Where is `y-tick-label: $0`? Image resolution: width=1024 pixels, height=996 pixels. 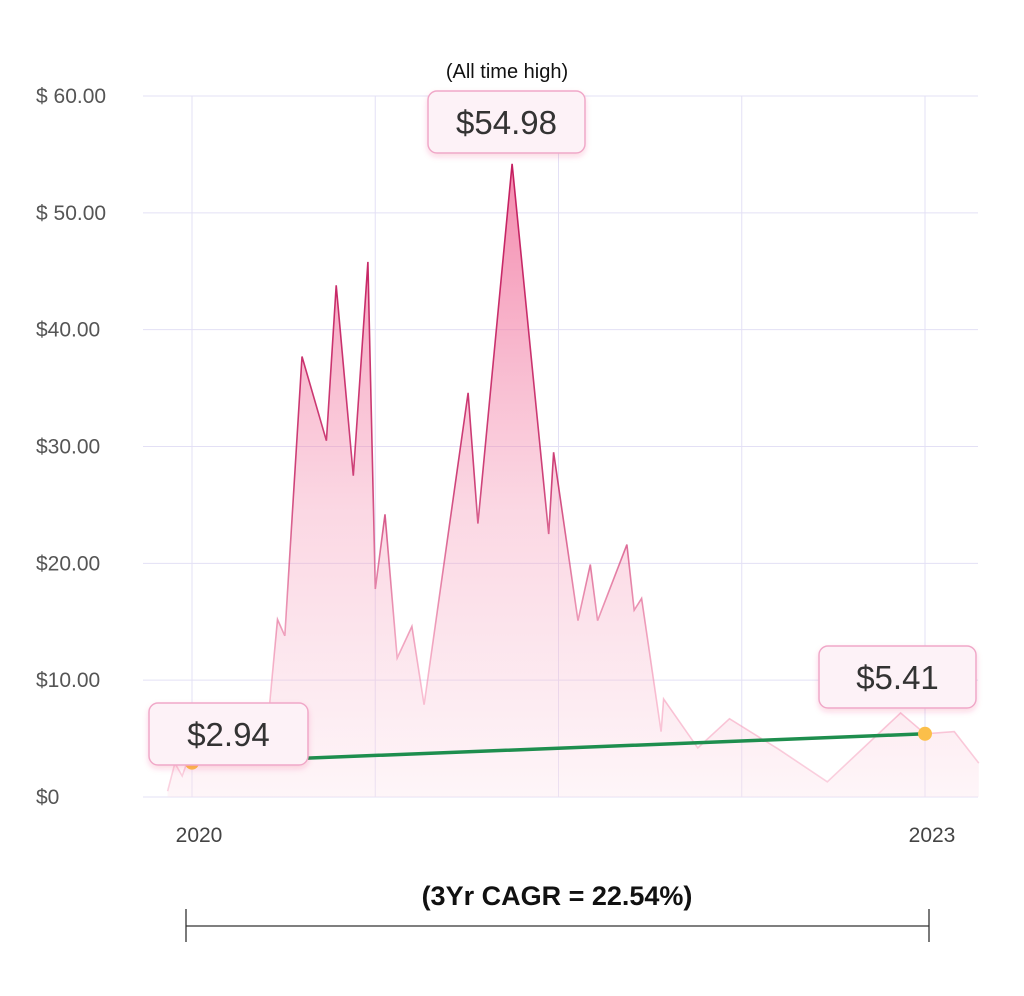 y-tick-label: $0 is located at coordinates (47, 797).